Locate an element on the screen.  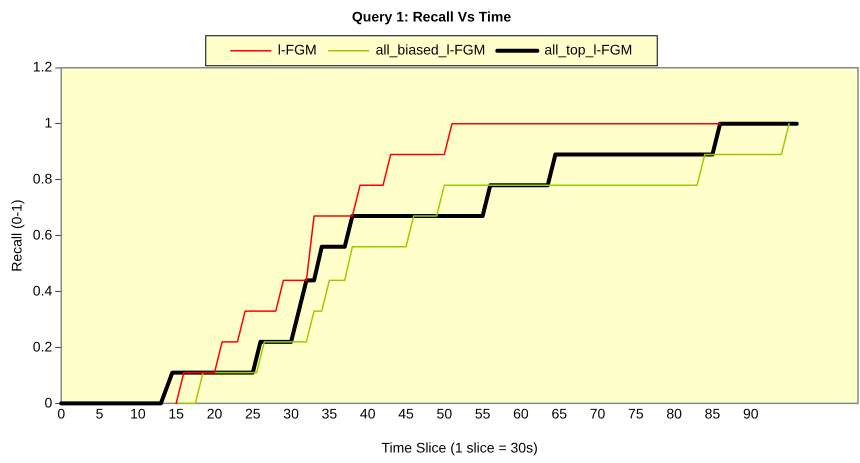
x-tick-label: 65 is located at coordinates (559, 414).